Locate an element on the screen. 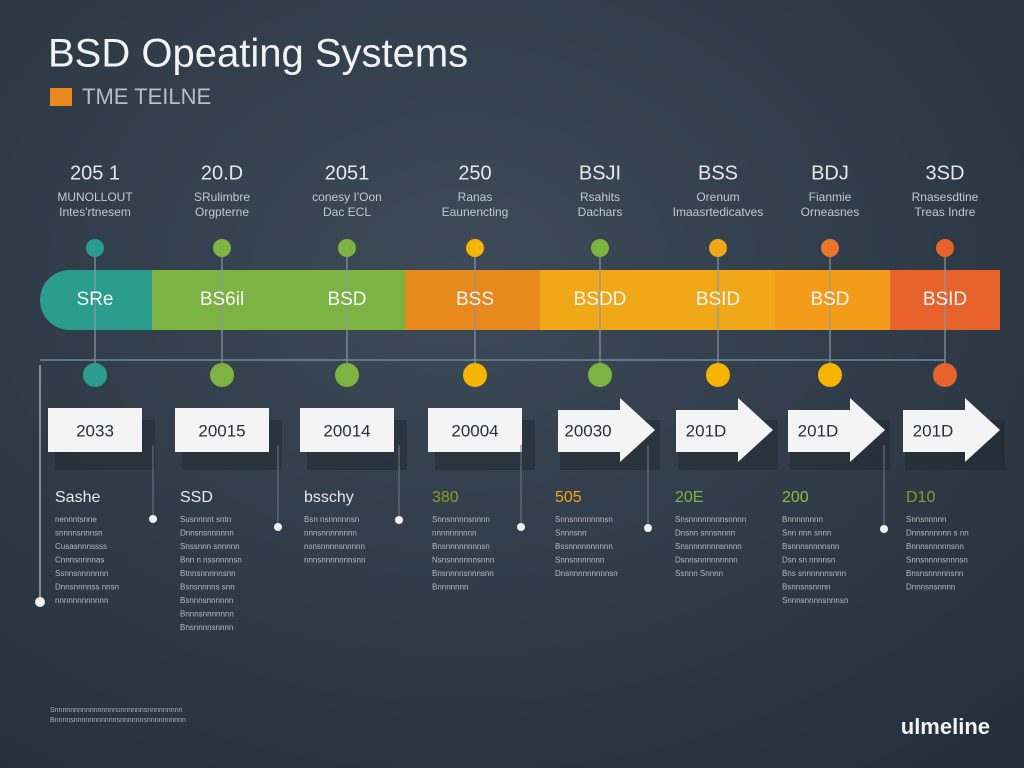  top-year: BDJ is located at coordinates (830, 173).